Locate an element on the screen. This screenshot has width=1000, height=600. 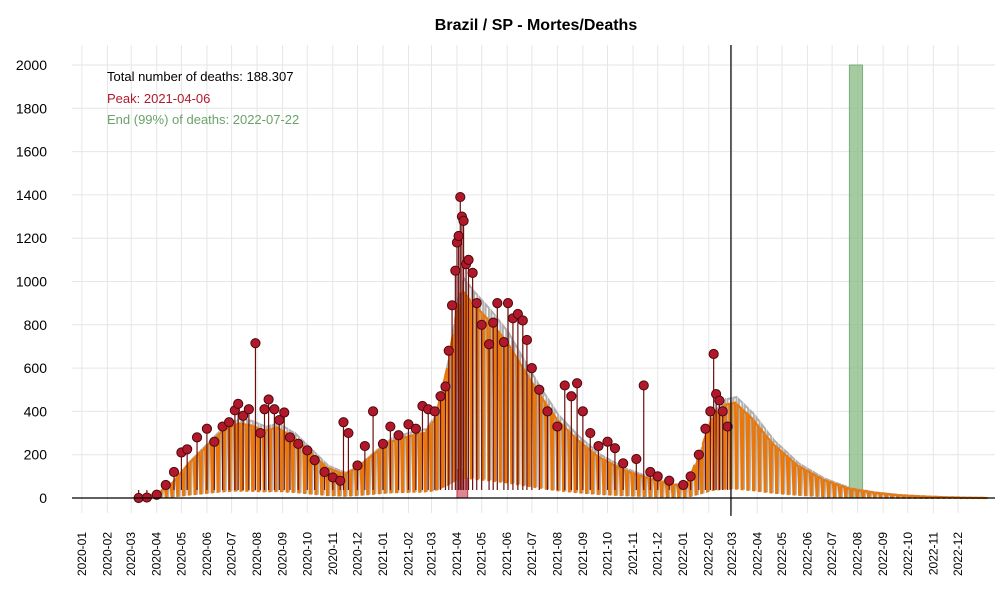
x-tick-label: 2022-10 is located at coordinates (908, 554).